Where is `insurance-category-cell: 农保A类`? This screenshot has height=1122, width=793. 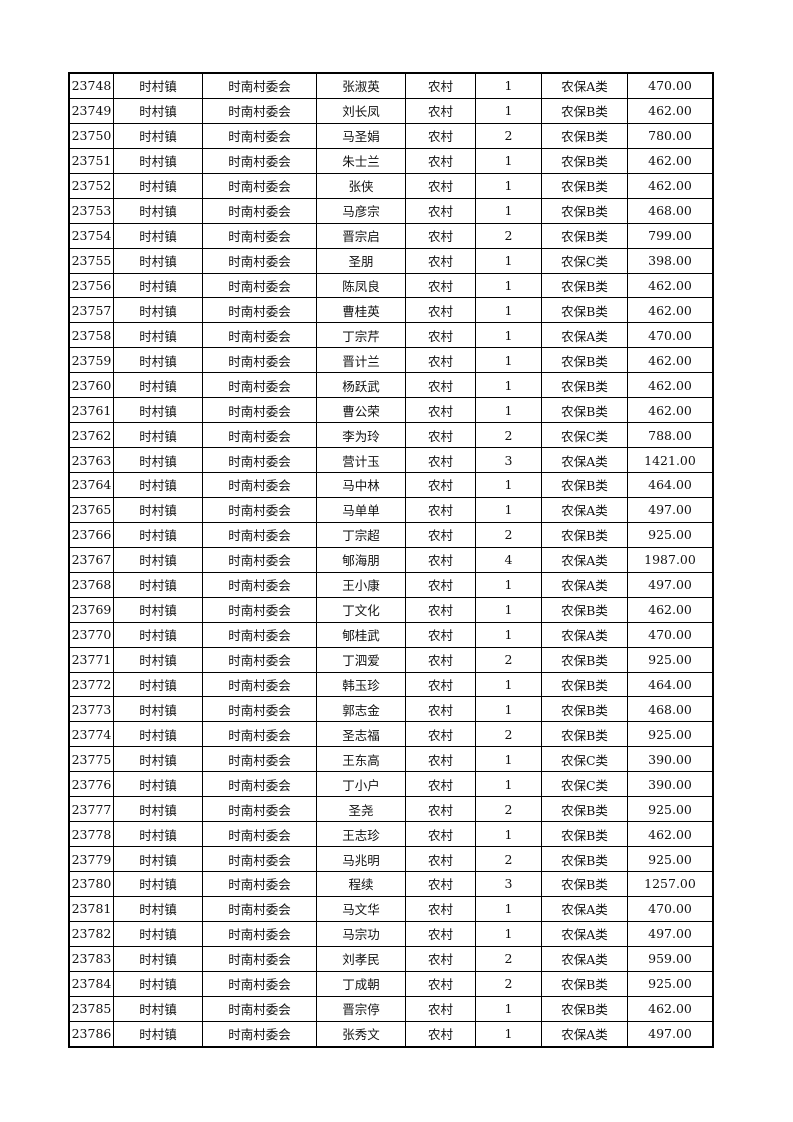 insurance-category-cell: 农保A类 is located at coordinates (584, 335).